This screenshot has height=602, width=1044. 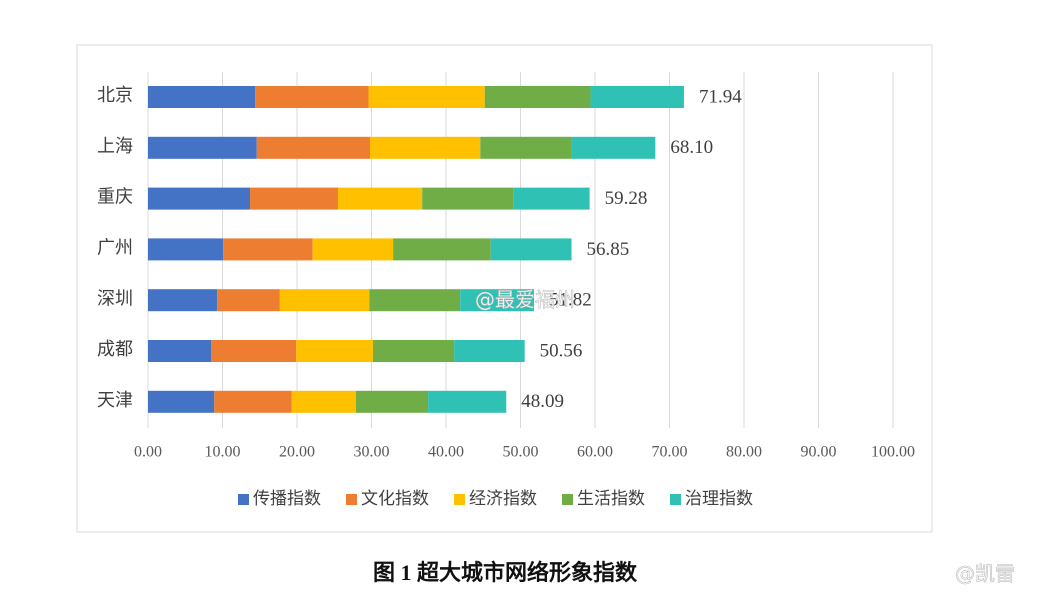 What do you see at coordinates (115, 349) in the screenshot?
I see `y-tick-label: 成都` at bounding box center [115, 349].